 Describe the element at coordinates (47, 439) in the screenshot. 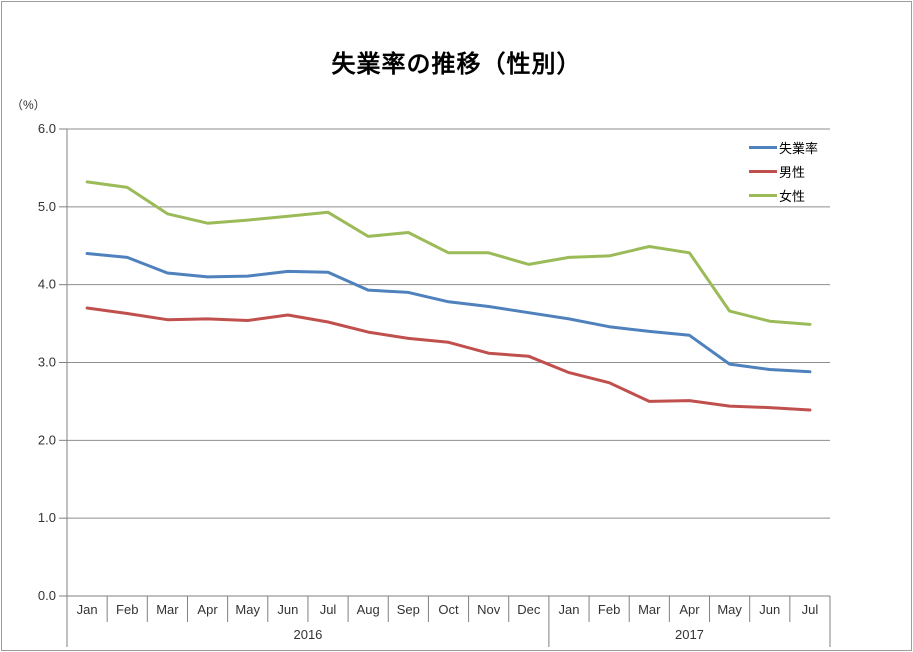

I see `y-tick-label: 2.0` at that location.